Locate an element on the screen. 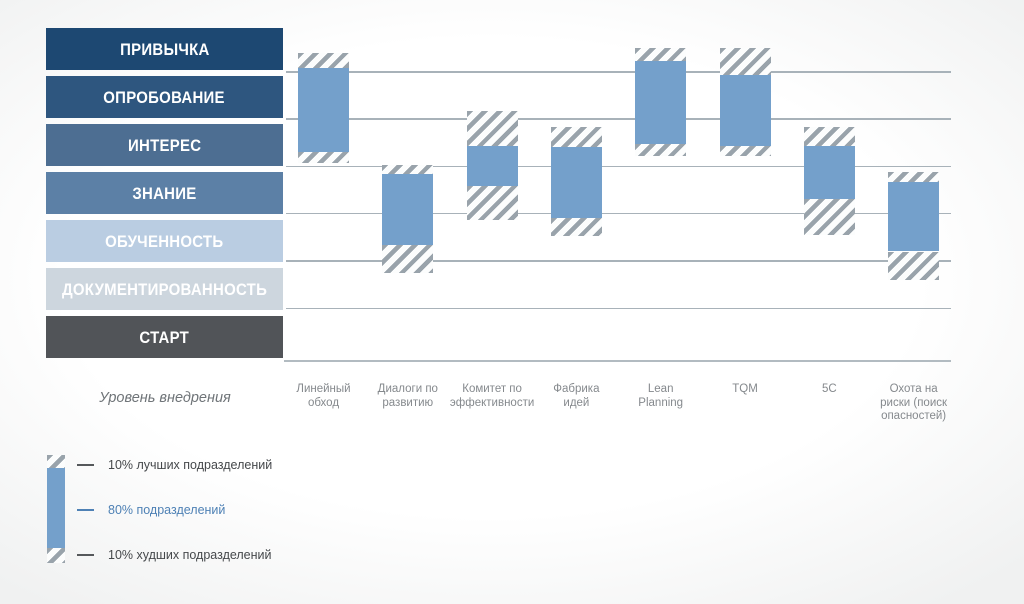 This screenshot has width=1024, height=604. level-band-label: ОПРОБОВАНИЕ is located at coordinates (164, 97).